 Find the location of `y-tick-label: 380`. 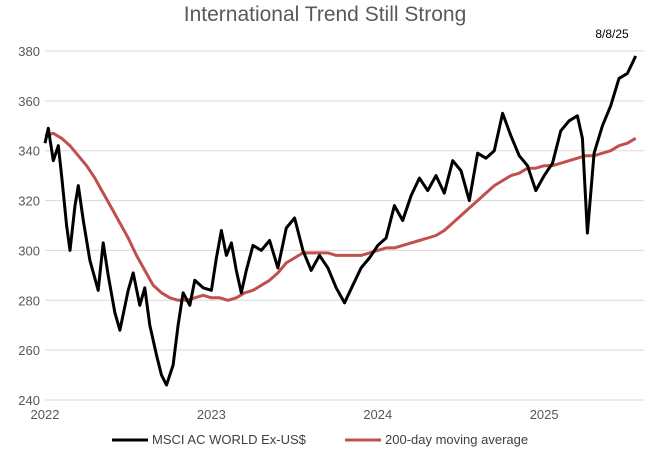

y-tick-label: 380 is located at coordinates (29, 51).